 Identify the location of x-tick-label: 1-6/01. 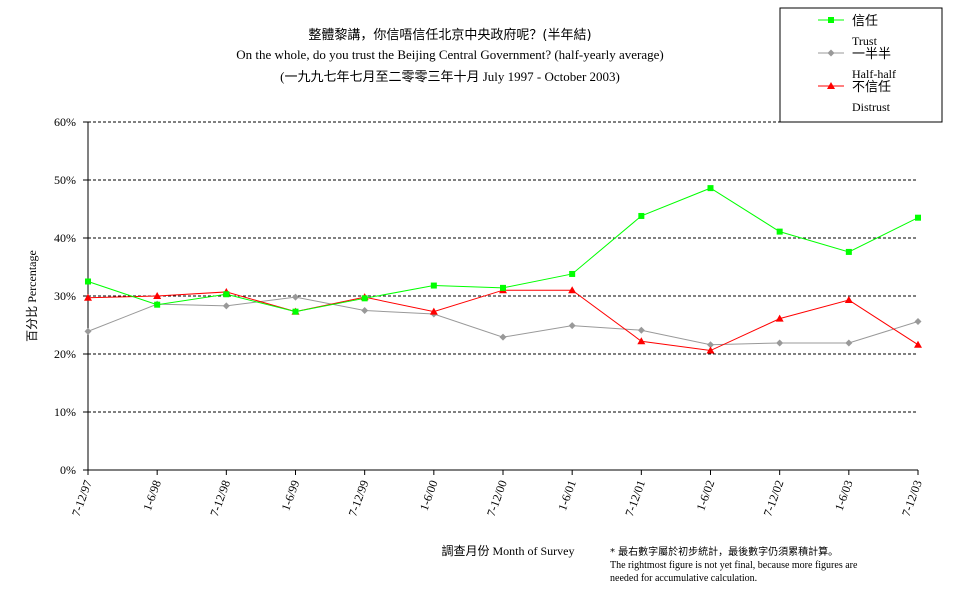
(567, 495).